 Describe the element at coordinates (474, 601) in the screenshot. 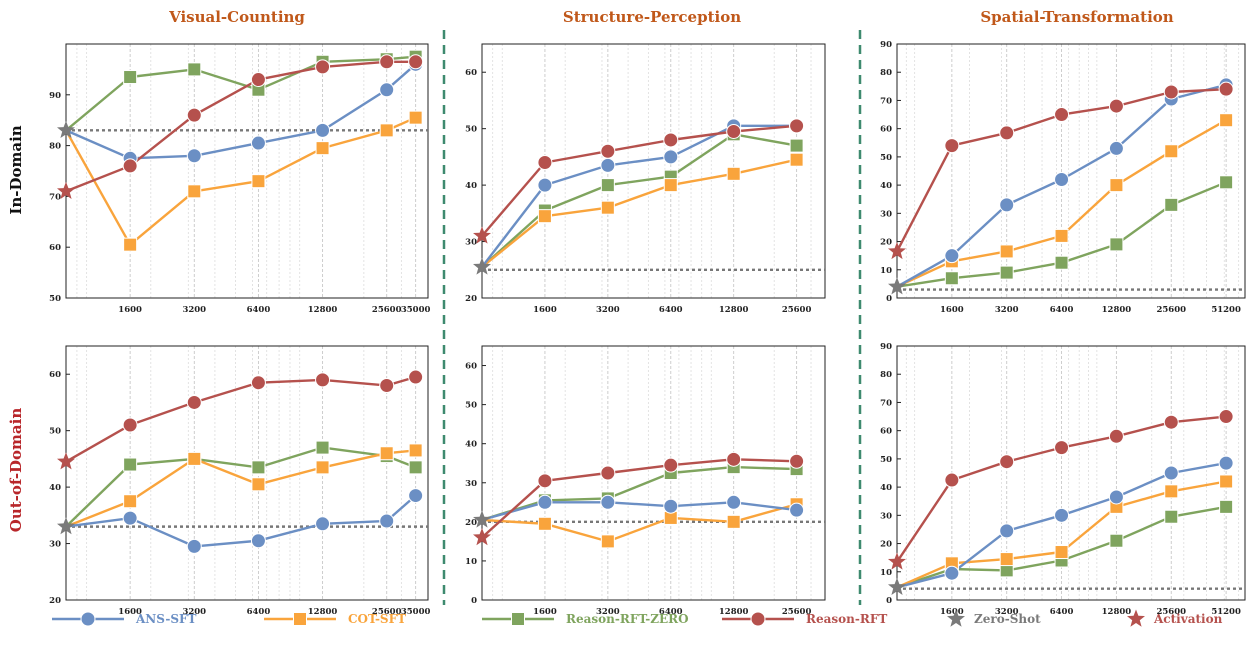

I see `y-tick-label: 0` at that location.